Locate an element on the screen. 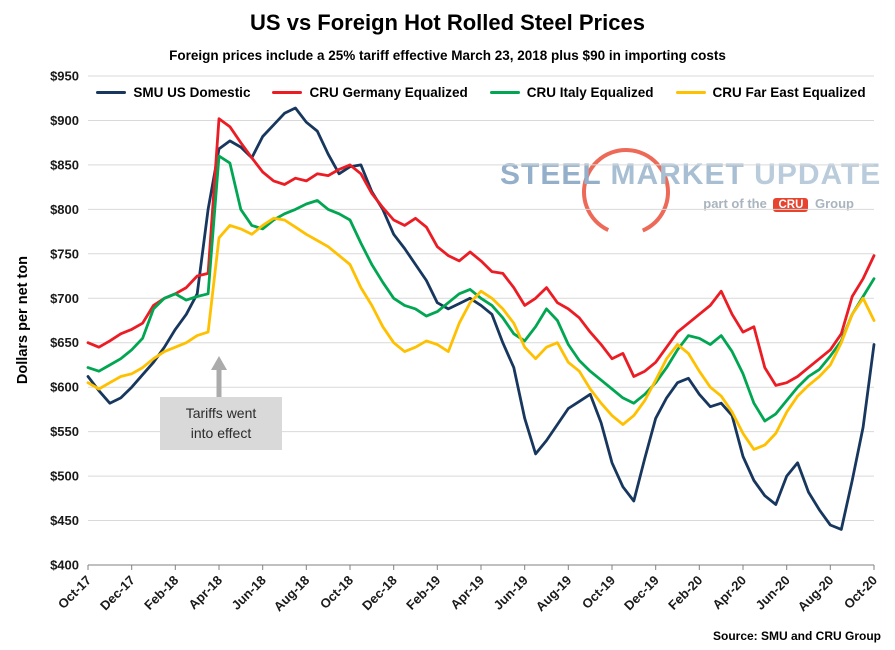 This screenshot has width=895, height=650. svg-text: Apr-19 is located at coordinates (467, 593).